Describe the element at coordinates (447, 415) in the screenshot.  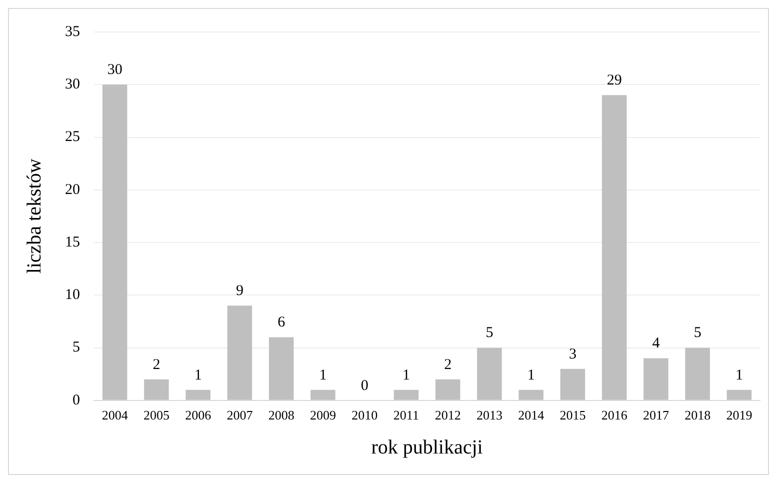
I see `x-tick-label: 2012` at that location.